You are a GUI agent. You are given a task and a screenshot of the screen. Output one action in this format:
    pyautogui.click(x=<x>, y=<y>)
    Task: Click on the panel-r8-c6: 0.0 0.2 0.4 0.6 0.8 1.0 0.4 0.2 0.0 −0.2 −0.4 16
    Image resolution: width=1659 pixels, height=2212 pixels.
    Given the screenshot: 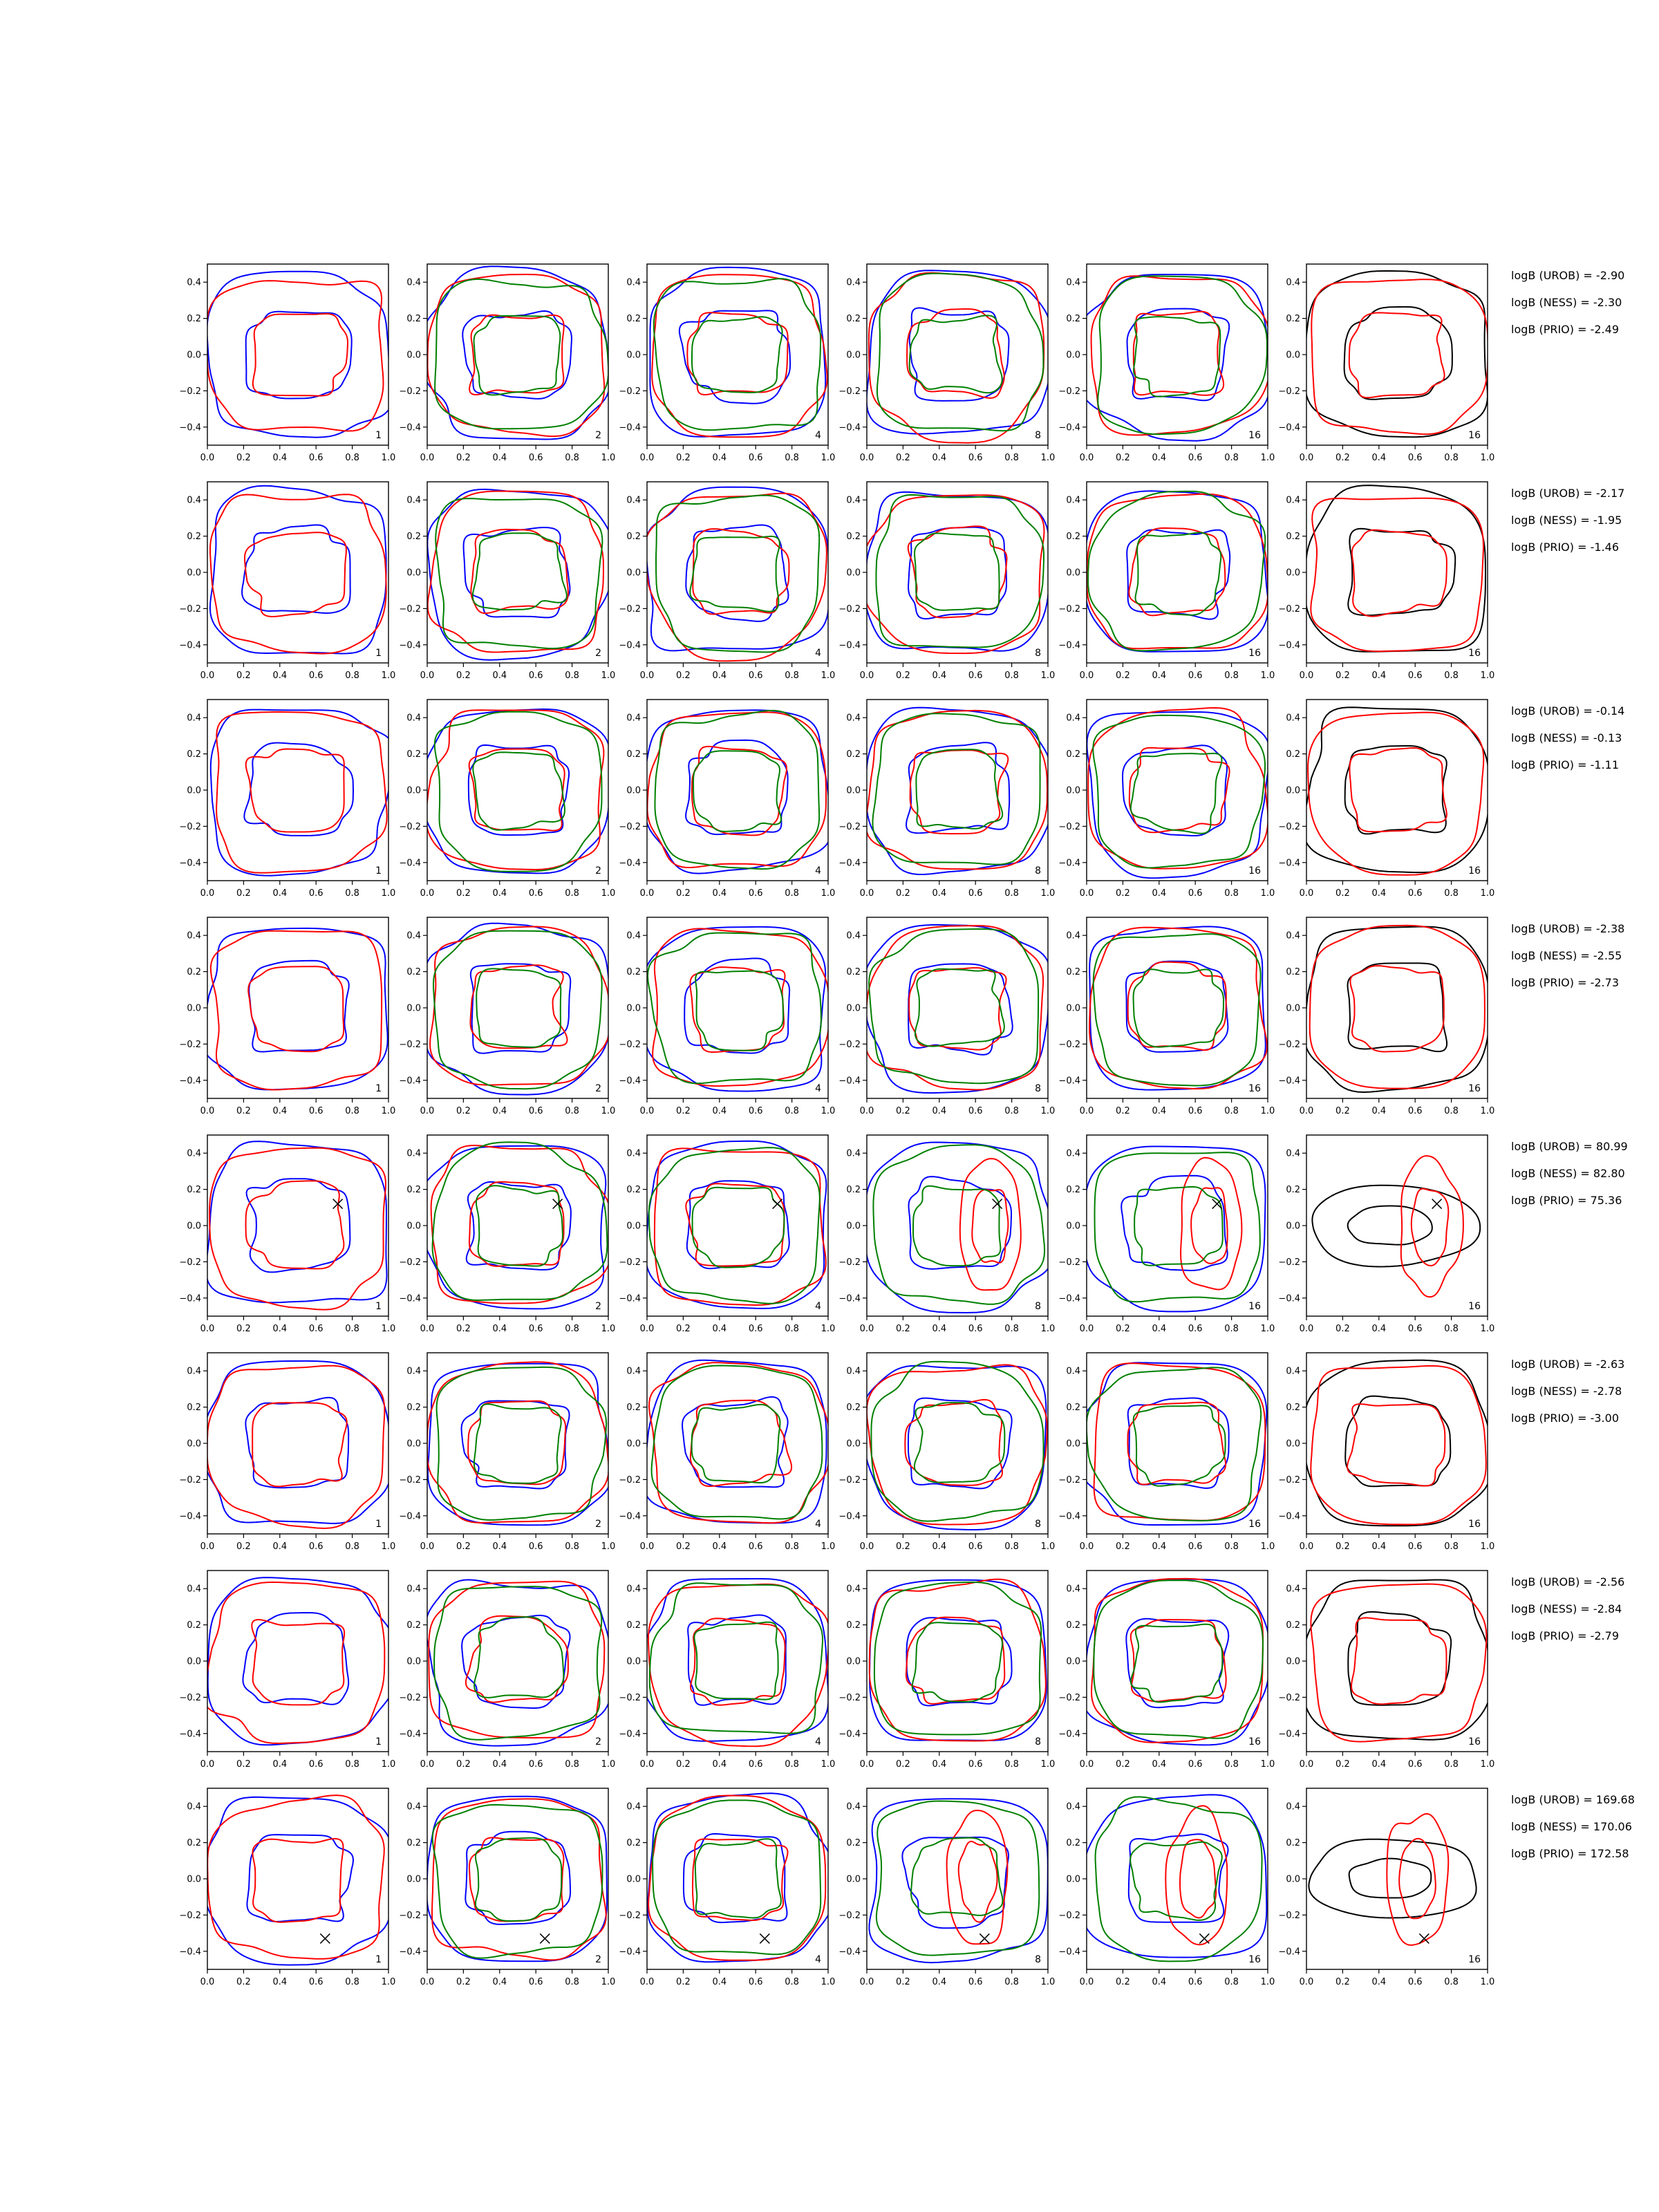 What is the action you would take?
    pyautogui.click(x=1386, y=1887)
    